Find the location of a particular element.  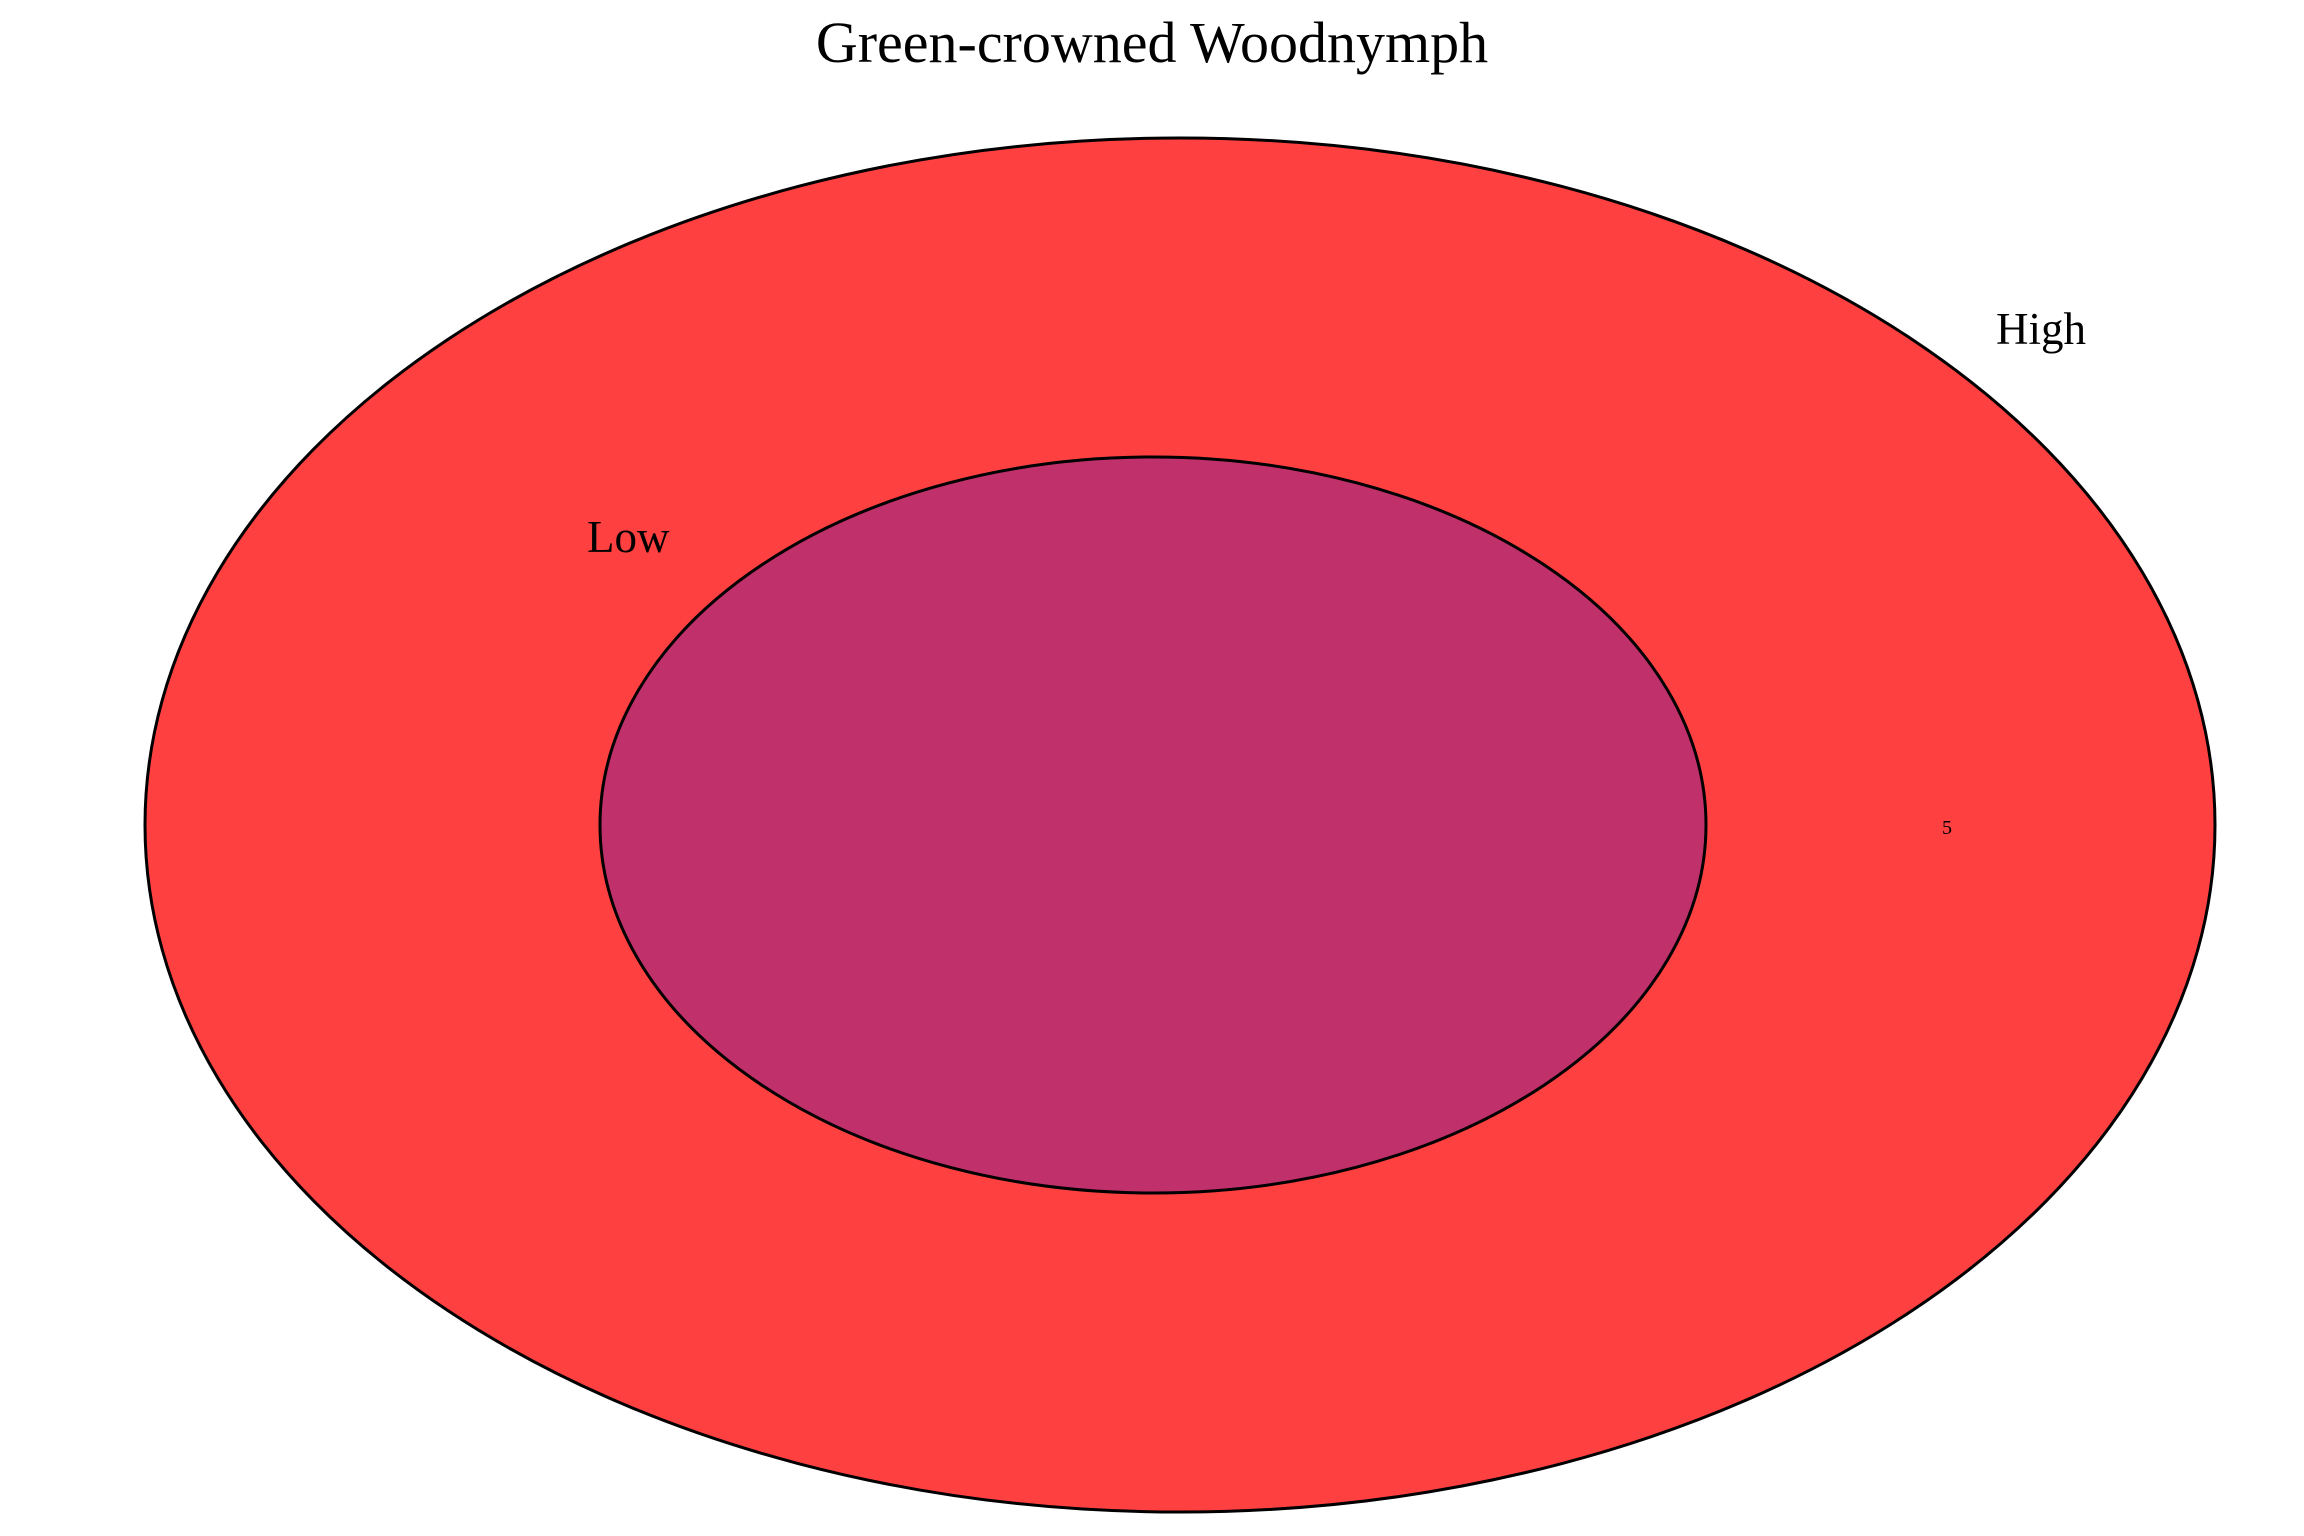

set-high-label: High is located at coordinates (2041, 329).